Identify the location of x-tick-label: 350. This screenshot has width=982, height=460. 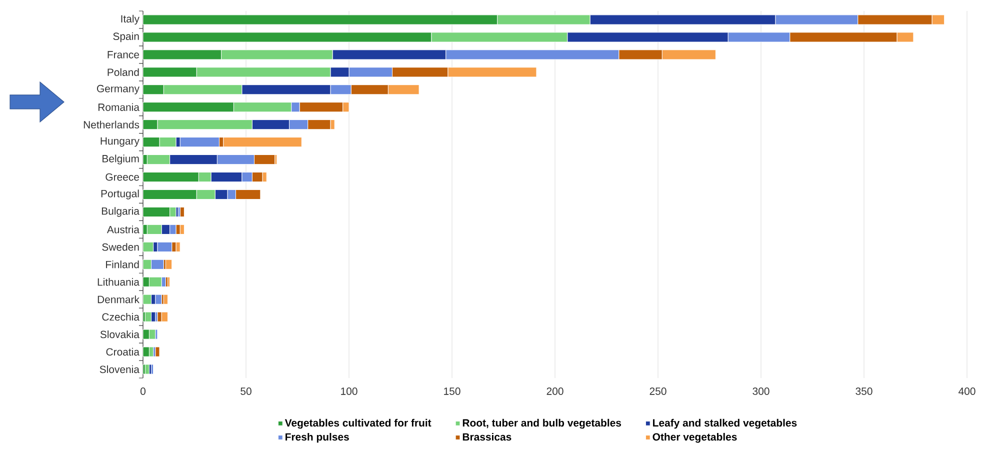
(864, 391).